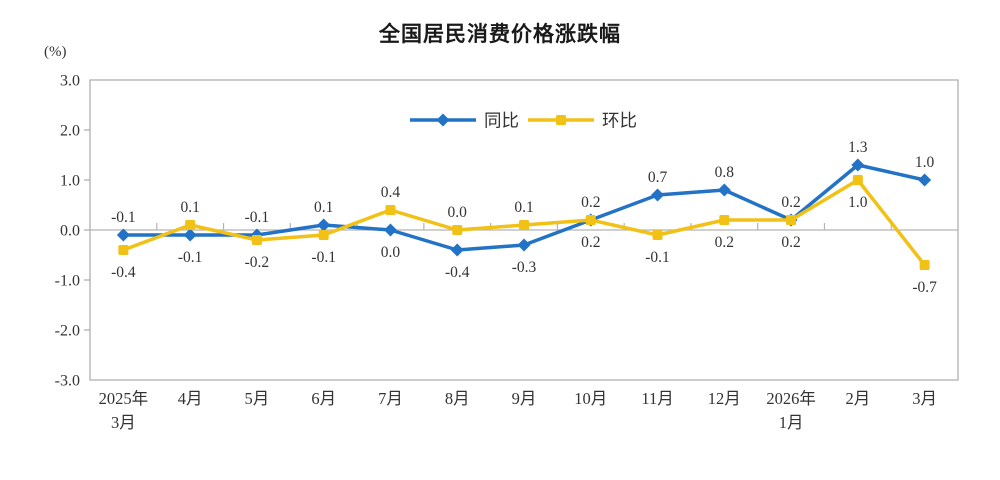 The width and height of the screenshot is (1000, 480). Describe the element at coordinates (257, 398) in the screenshot. I see `x-category-label: 5月` at that location.